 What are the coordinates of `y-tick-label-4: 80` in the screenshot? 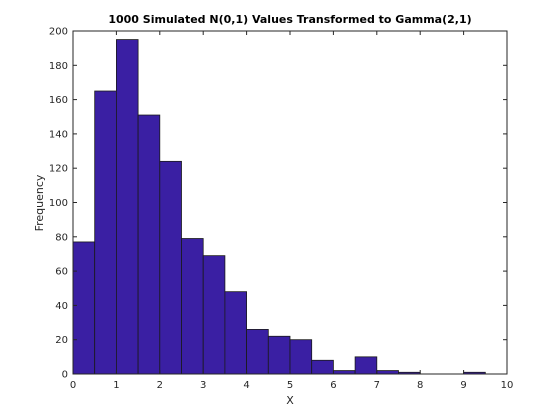 It's located at (61, 237).